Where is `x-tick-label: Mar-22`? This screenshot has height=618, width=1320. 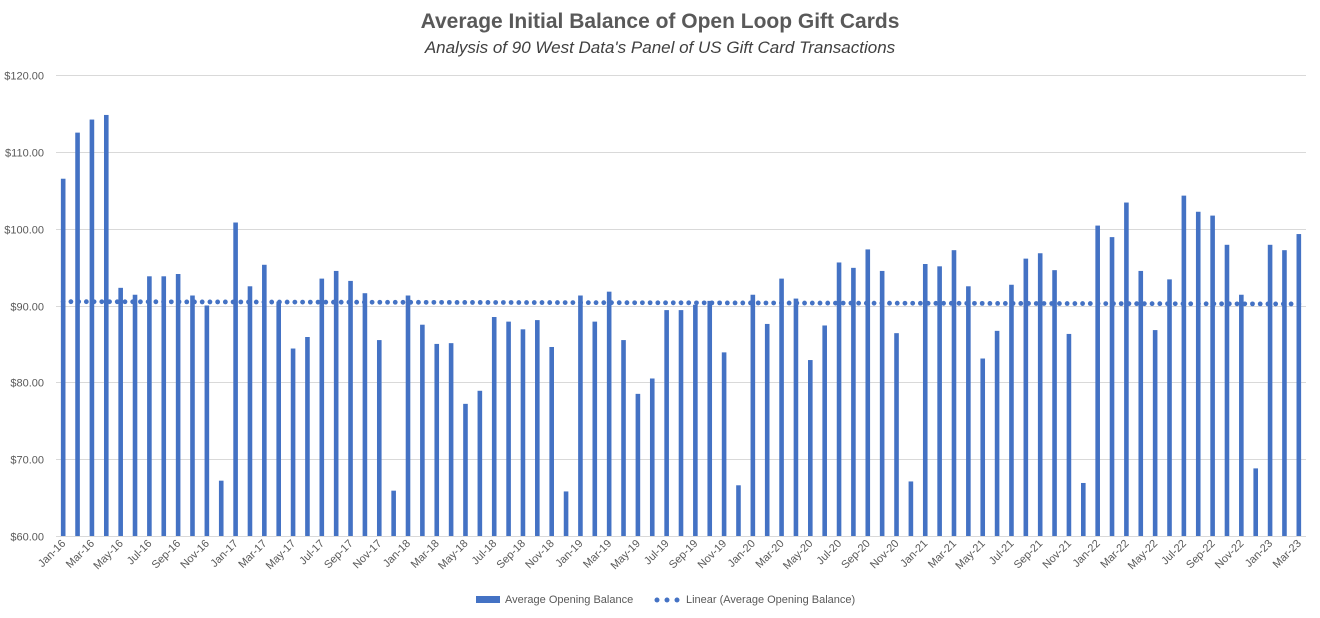
x-tick-label: Mar-22 is located at coordinates (1114, 554).